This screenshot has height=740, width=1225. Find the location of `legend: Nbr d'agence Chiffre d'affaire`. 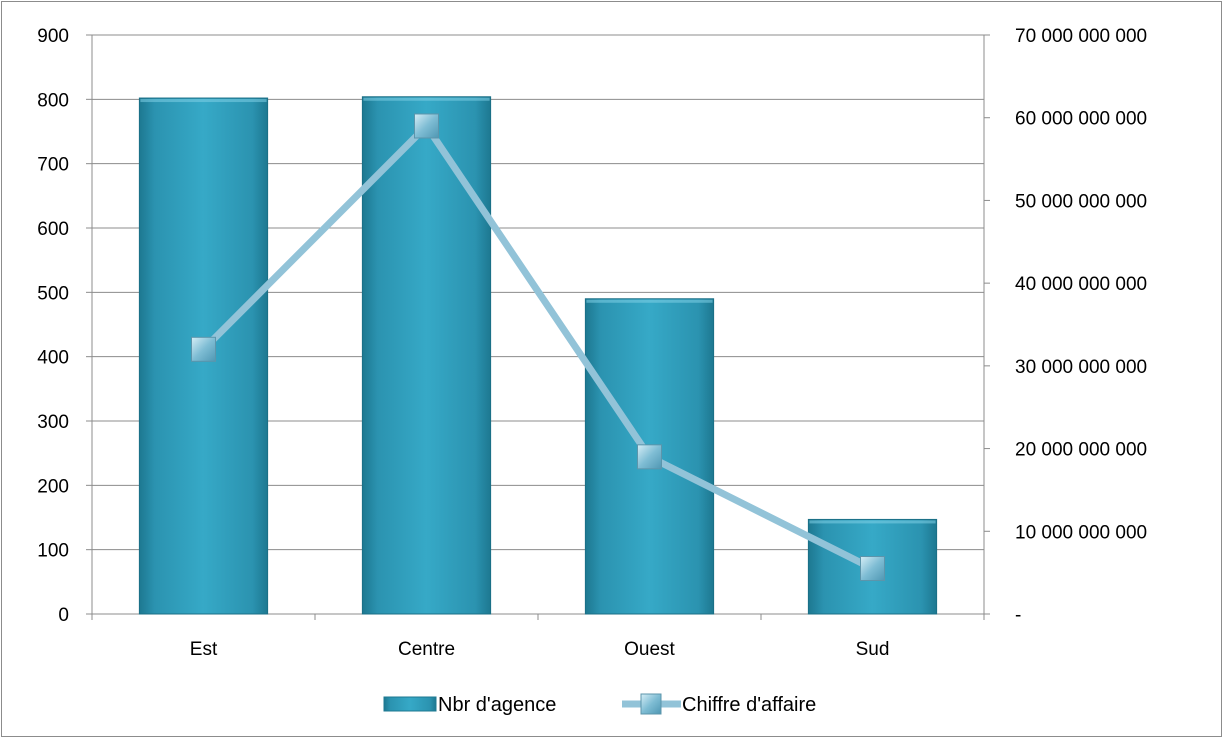

legend: Nbr d'agence Chiffre d'affaire is located at coordinates (599, 704).